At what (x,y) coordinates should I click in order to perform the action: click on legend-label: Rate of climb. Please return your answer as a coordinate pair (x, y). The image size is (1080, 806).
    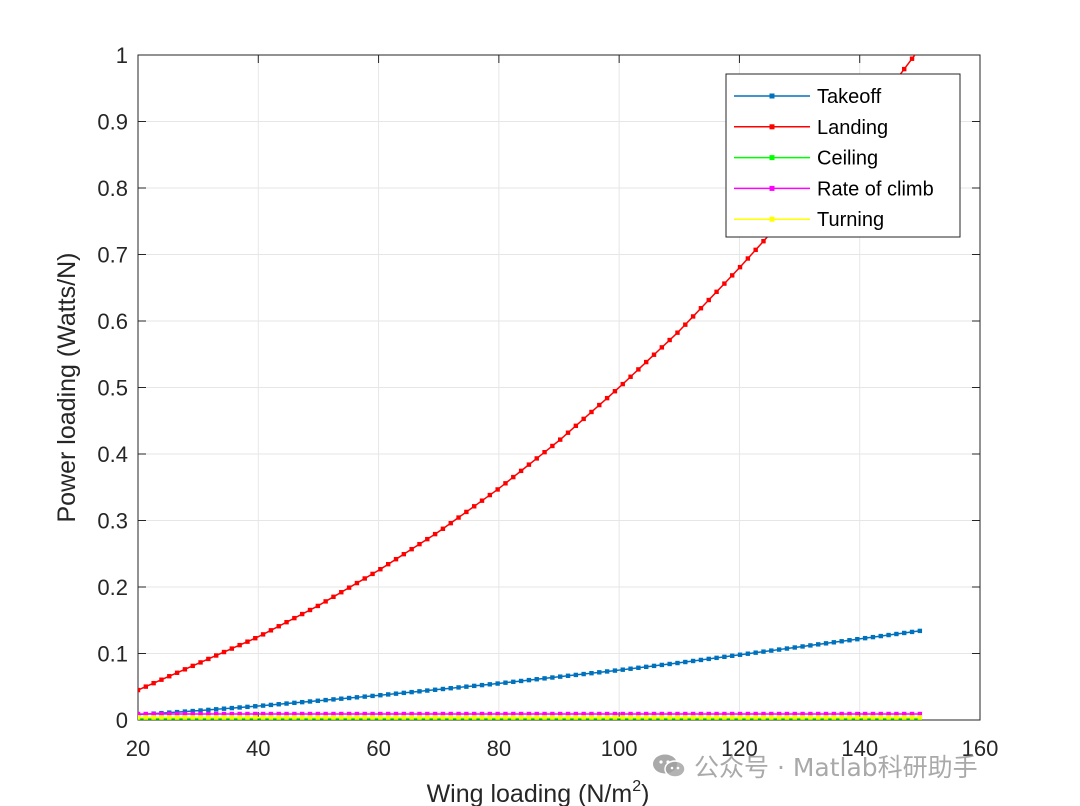
    Looking at the image, I should click on (875, 189).